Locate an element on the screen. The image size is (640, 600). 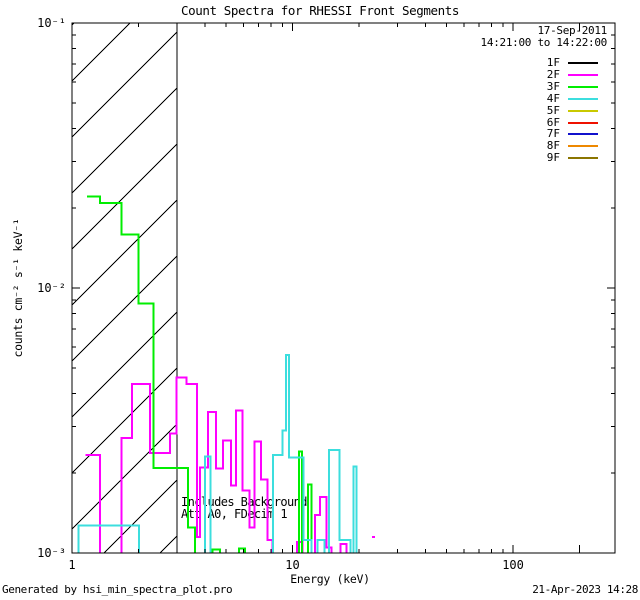
y-tick-label: 10⁻¹ is located at coordinates (51, 23).